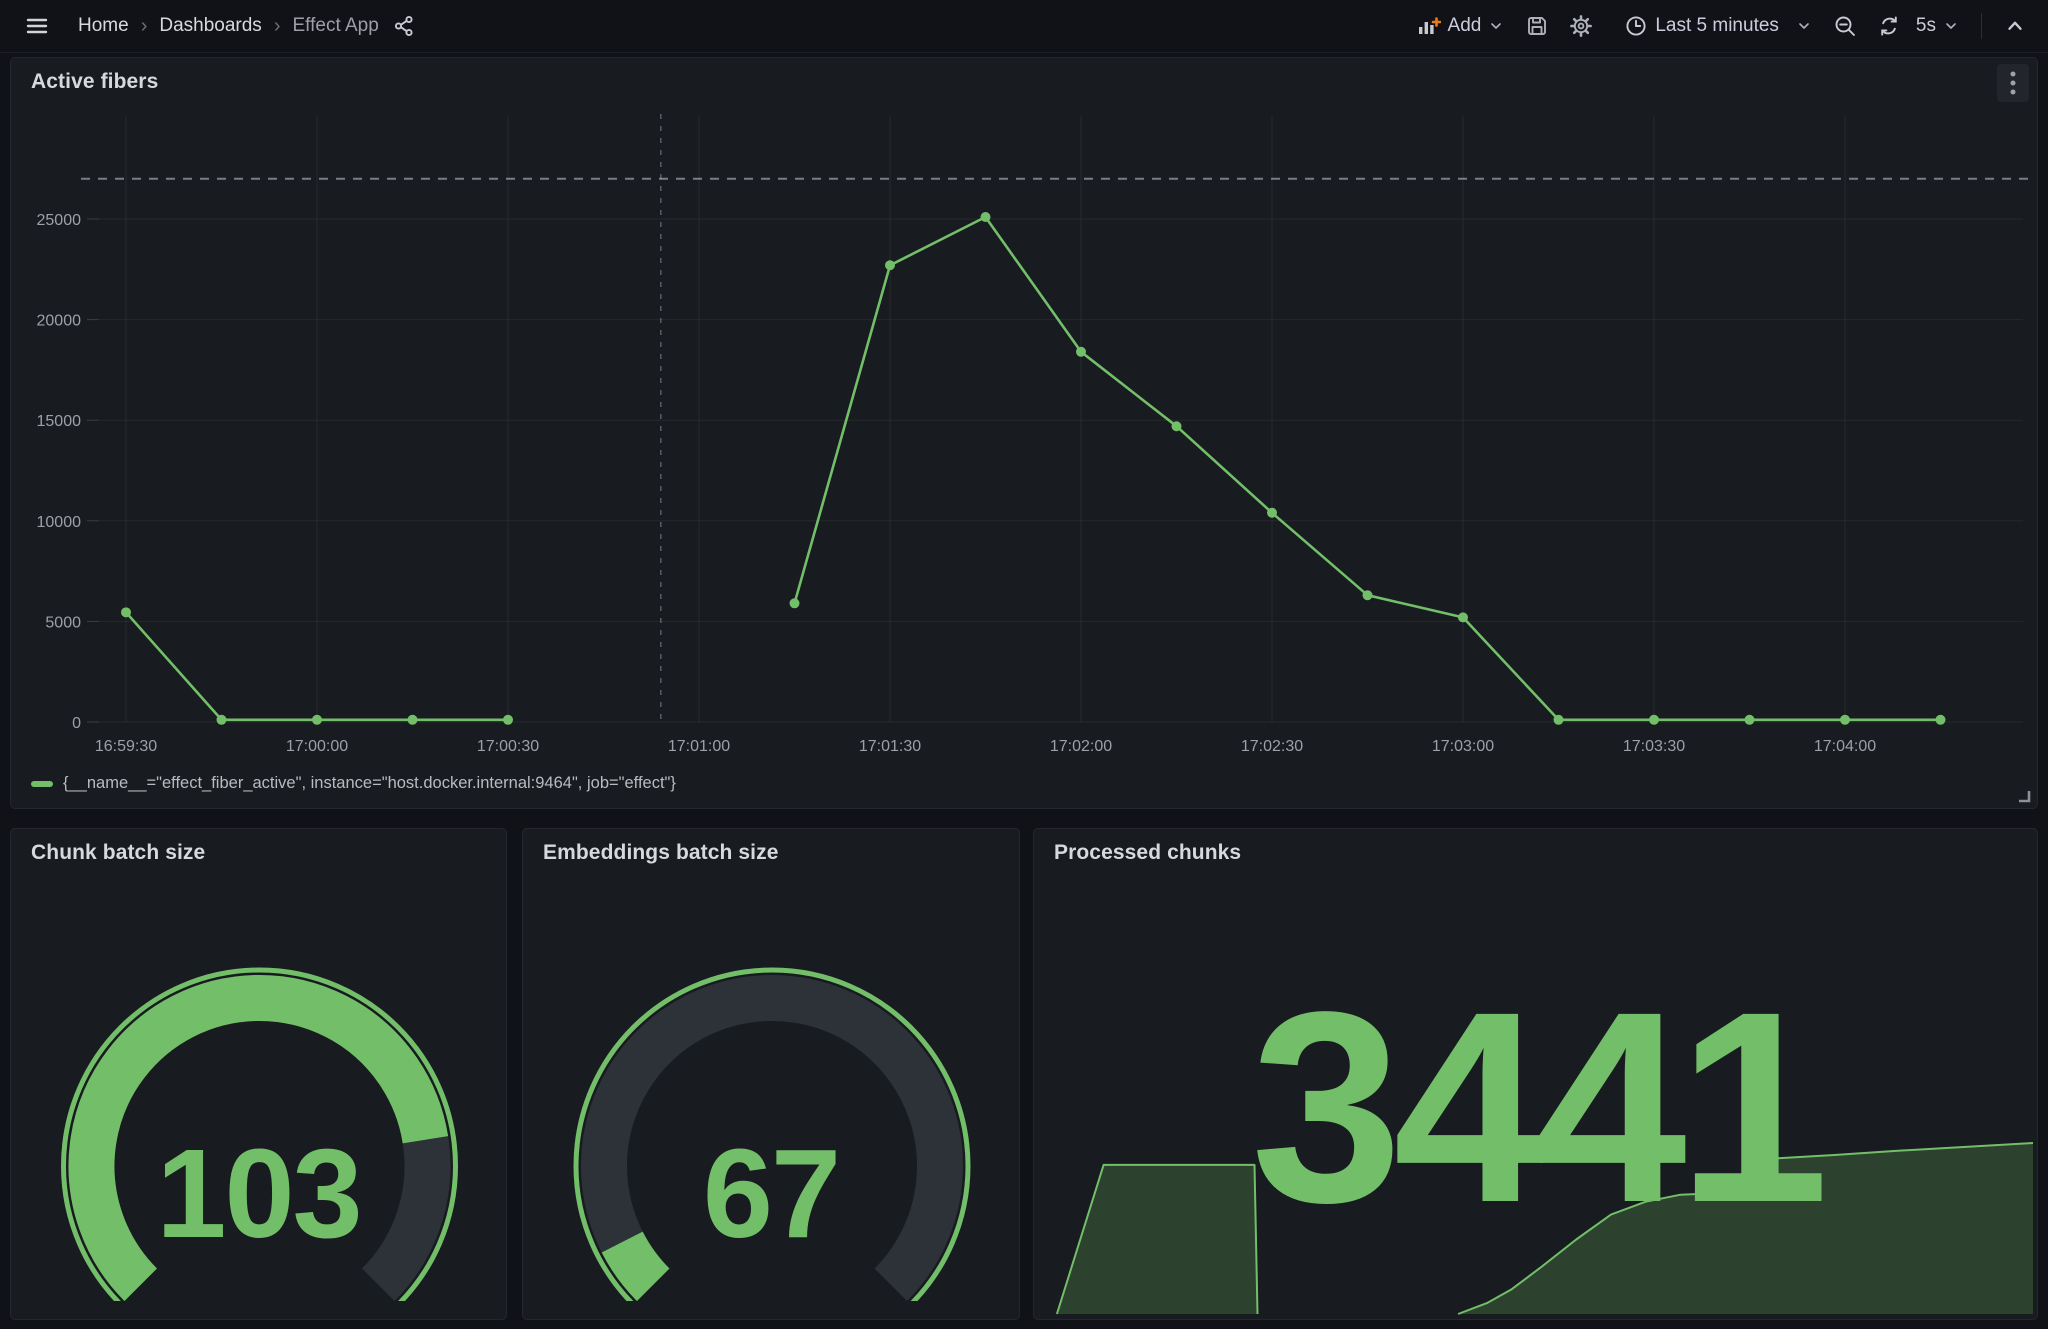 Image resolution: width=2048 pixels, height=1329 pixels. I want to click on nav-divider, so click(1981, 26).